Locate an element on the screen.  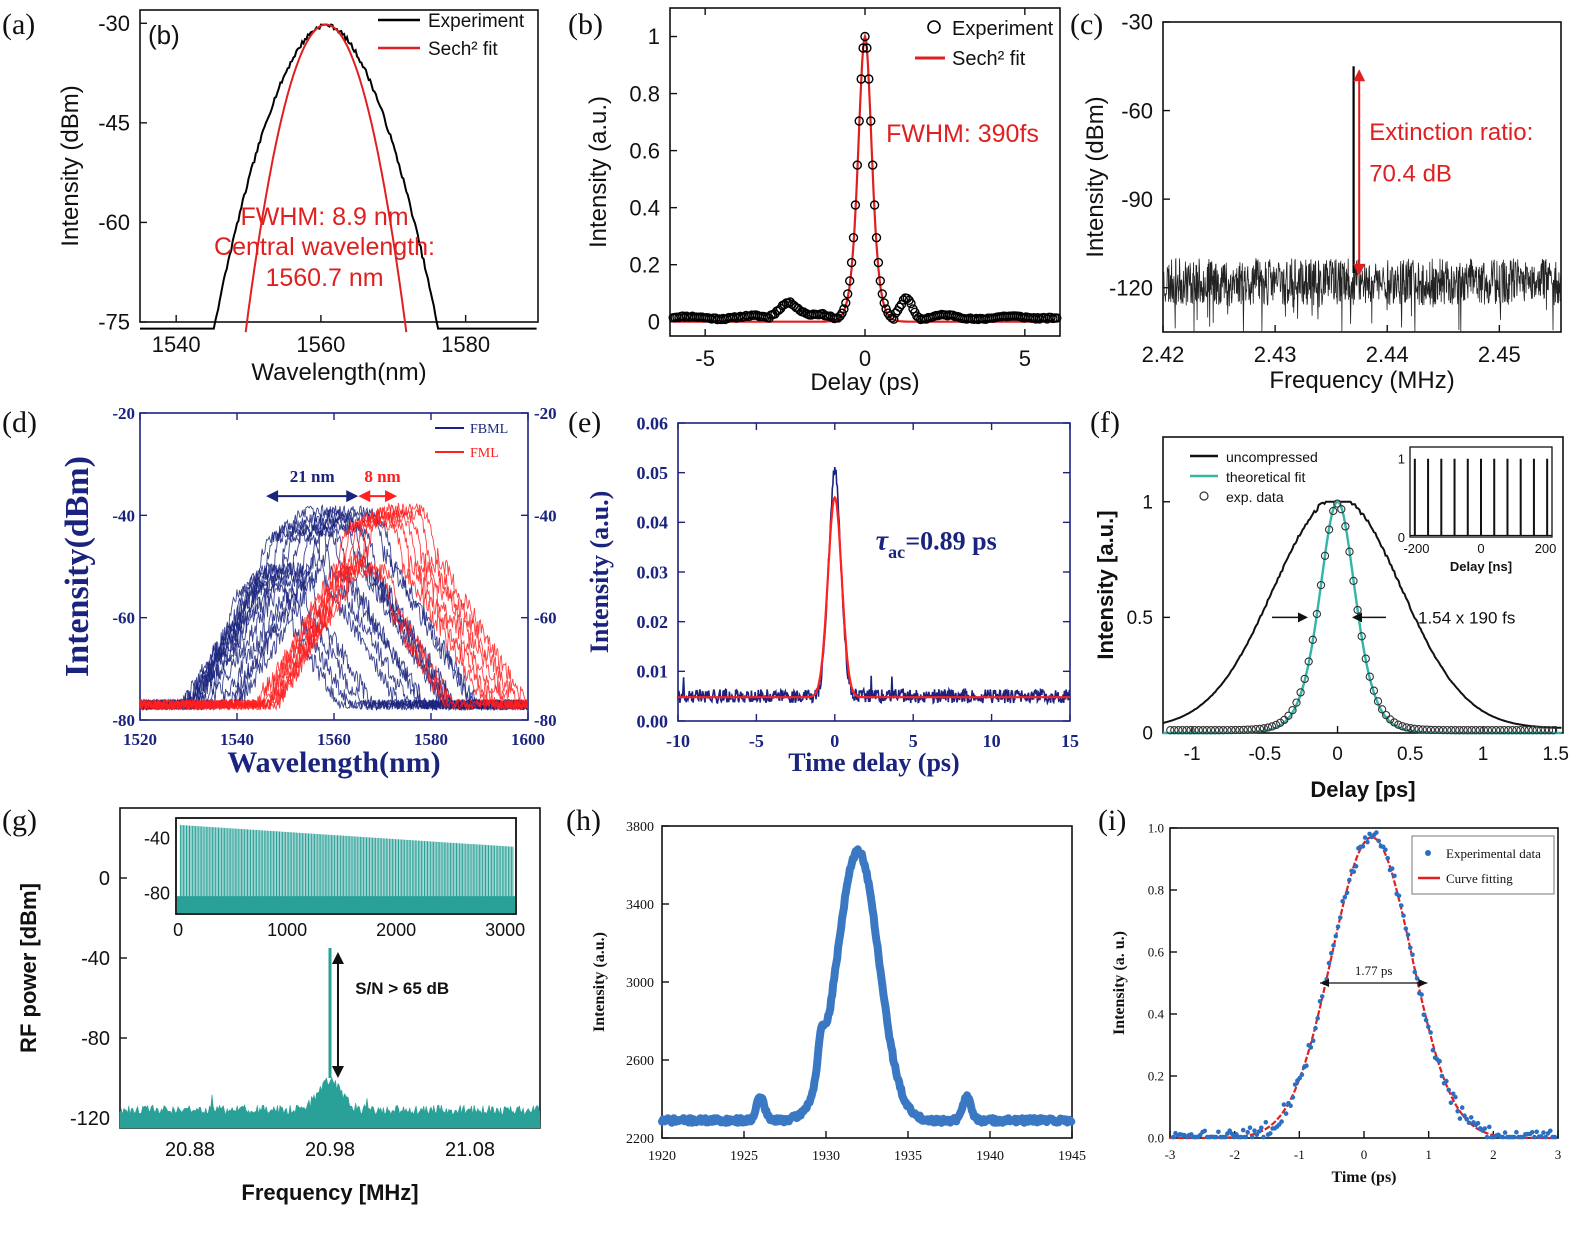
arrow-head-right is located at coordinates (1303, 617).